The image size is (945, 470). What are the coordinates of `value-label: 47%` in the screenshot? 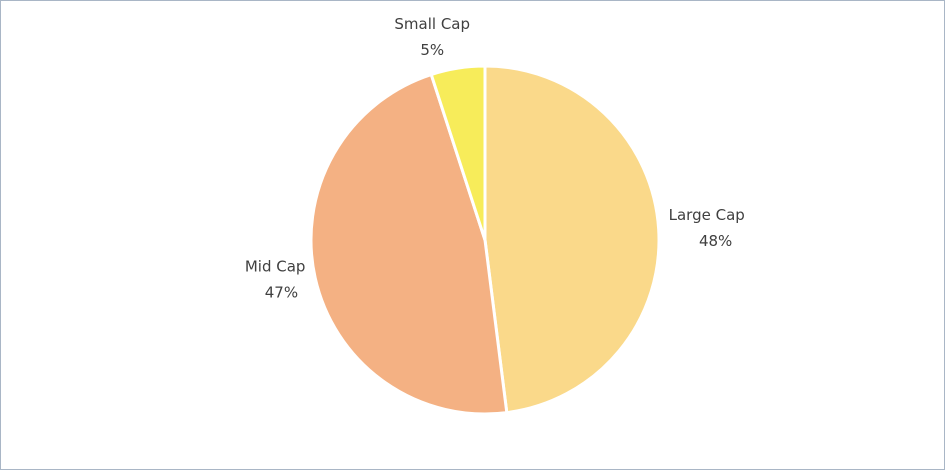 It's located at (281, 293).